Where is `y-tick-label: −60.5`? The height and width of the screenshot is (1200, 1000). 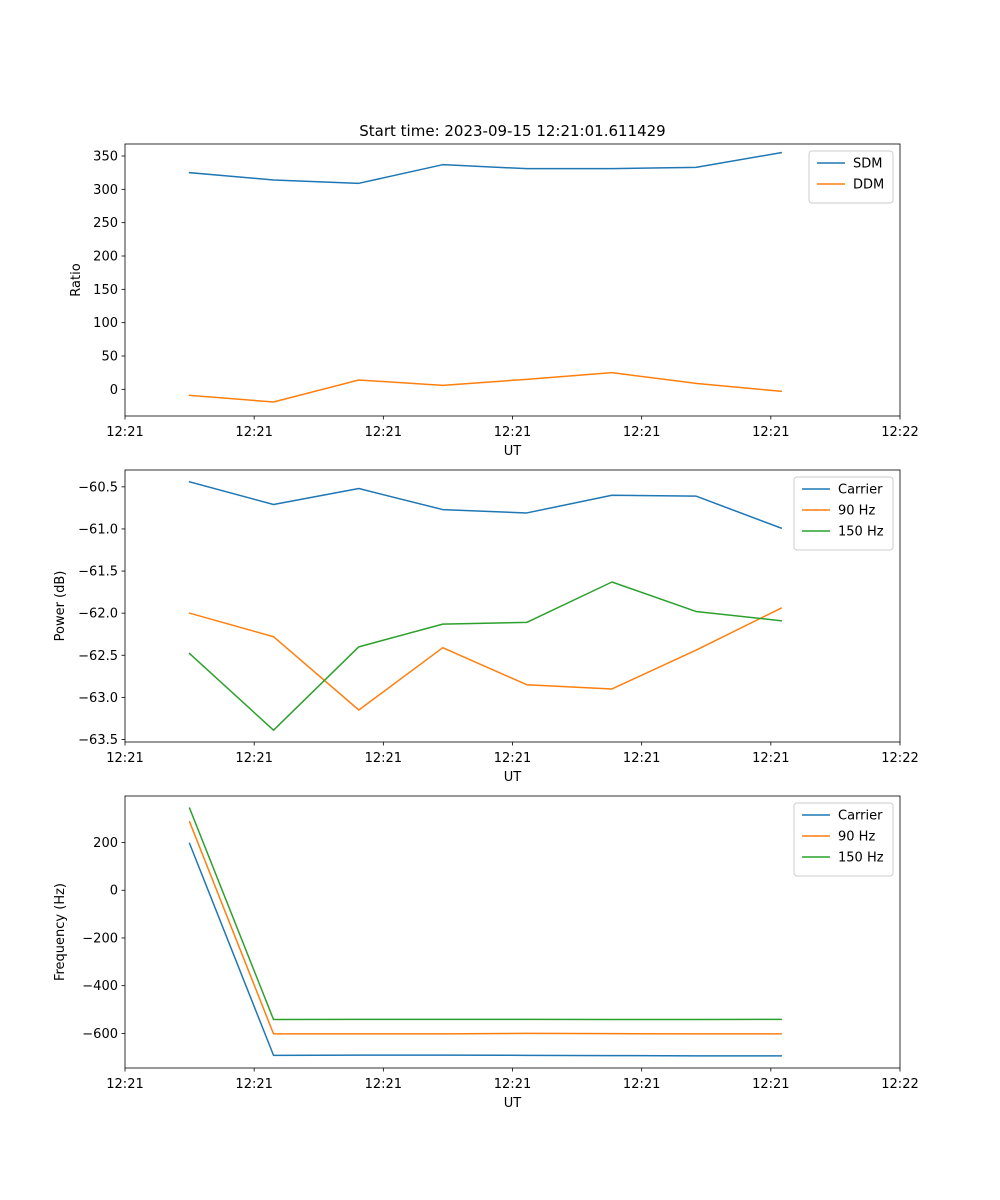
y-tick-label: −60.5 is located at coordinates (98, 487).